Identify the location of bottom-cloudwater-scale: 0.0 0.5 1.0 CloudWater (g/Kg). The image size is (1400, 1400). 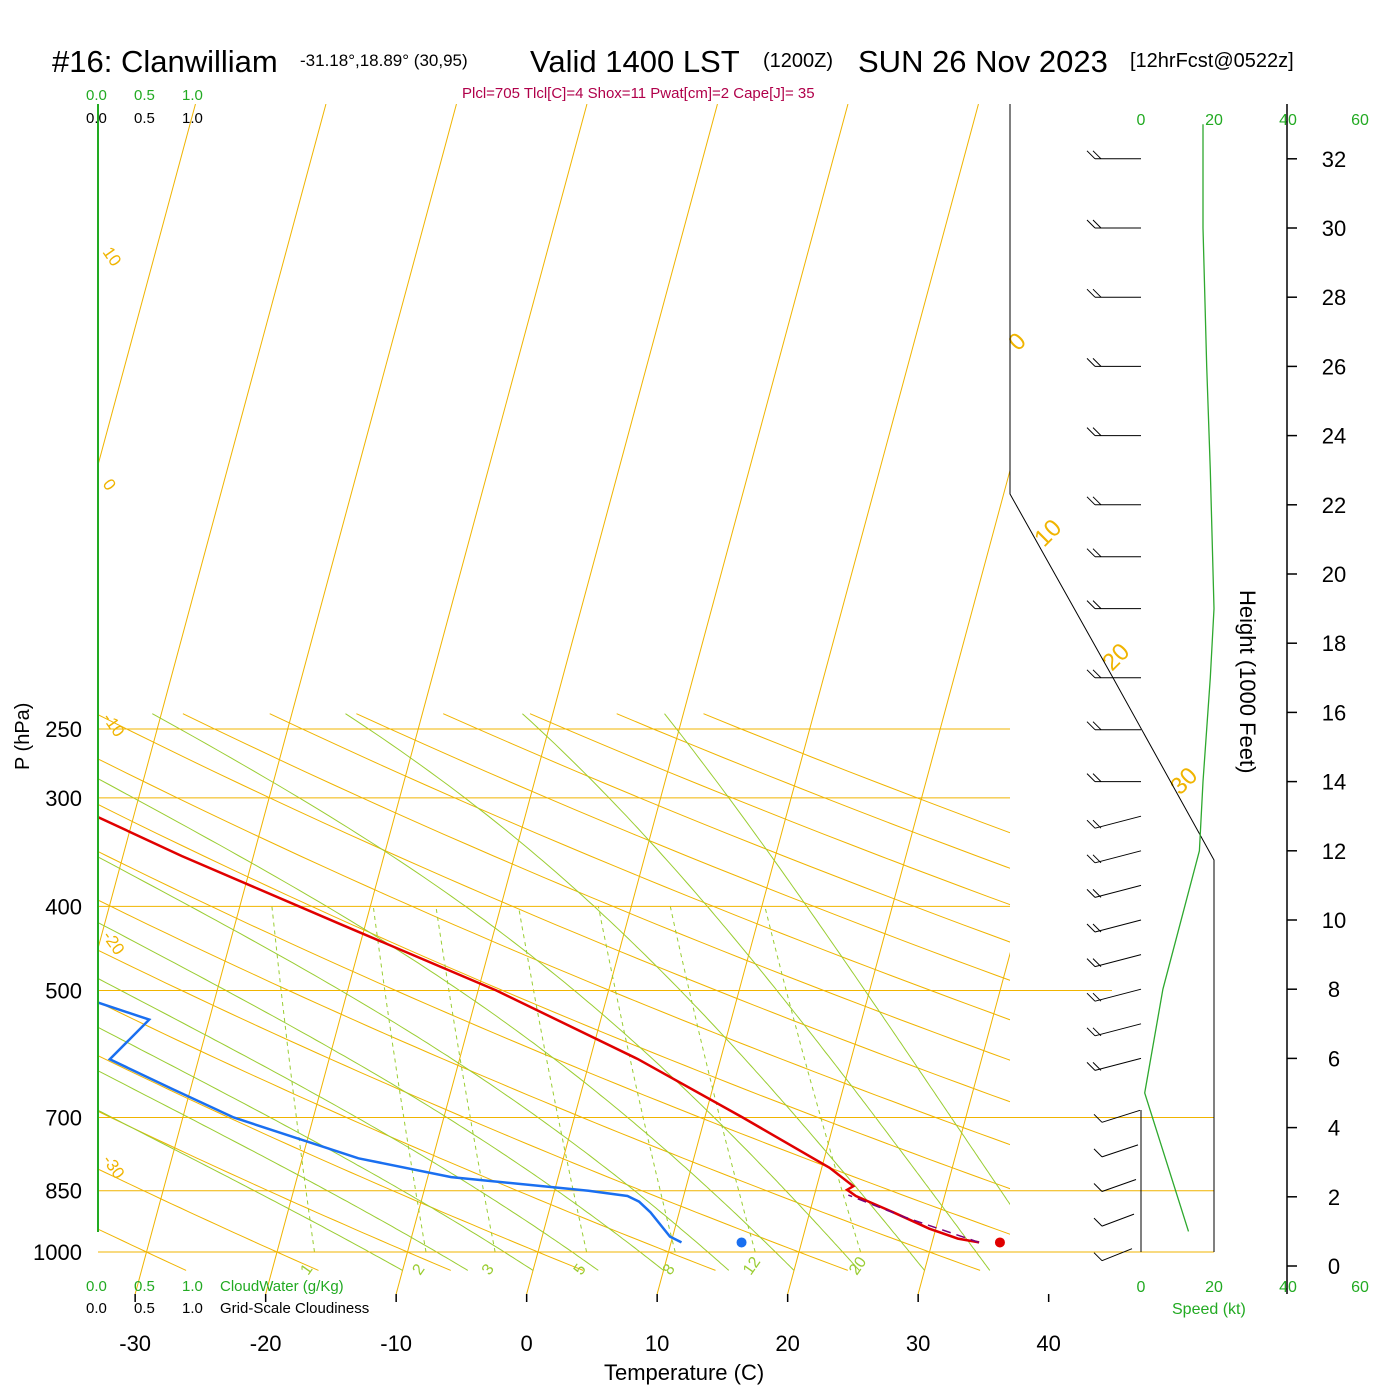
(215, 1286).